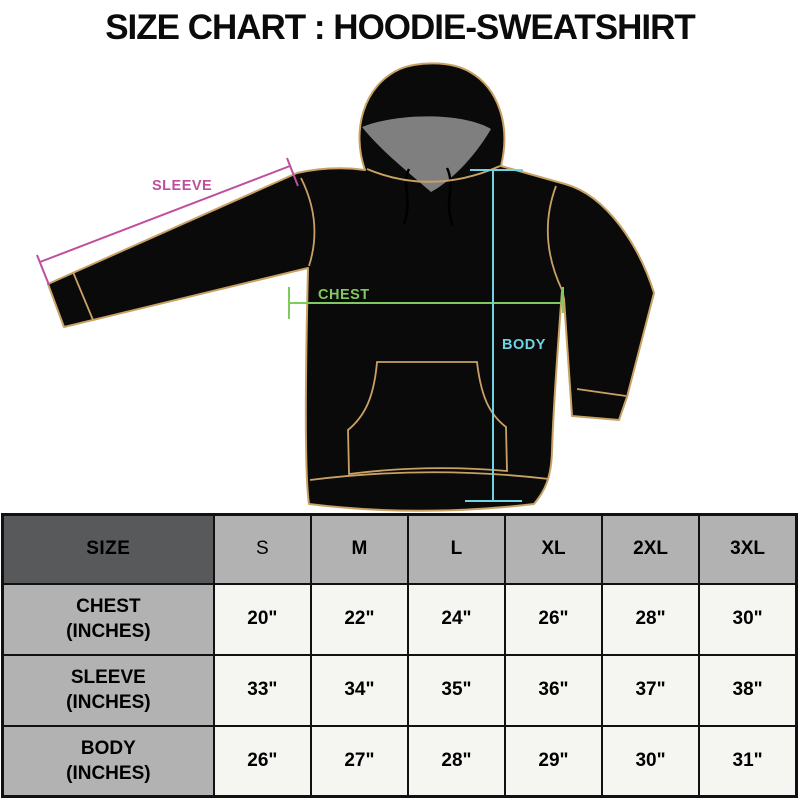 The image size is (800, 800). What do you see at coordinates (108, 761) in the screenshot?
I see `row-label-body: BODY (INCHES)` at bounding box center [108, 761].